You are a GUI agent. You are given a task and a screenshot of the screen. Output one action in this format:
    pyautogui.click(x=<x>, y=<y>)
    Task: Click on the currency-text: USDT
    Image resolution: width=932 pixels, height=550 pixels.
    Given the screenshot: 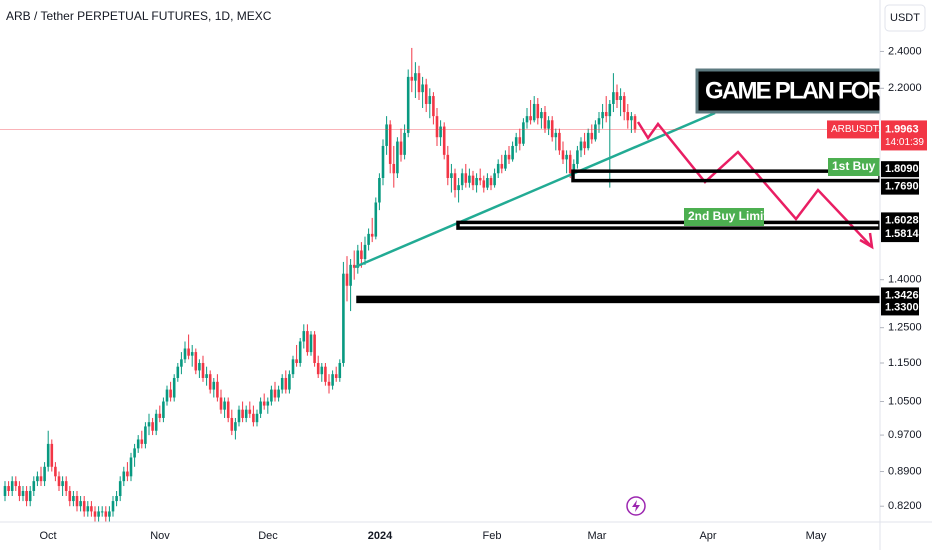 What is the action you would take?
    pyautogui.click(x=905, y=18)
    